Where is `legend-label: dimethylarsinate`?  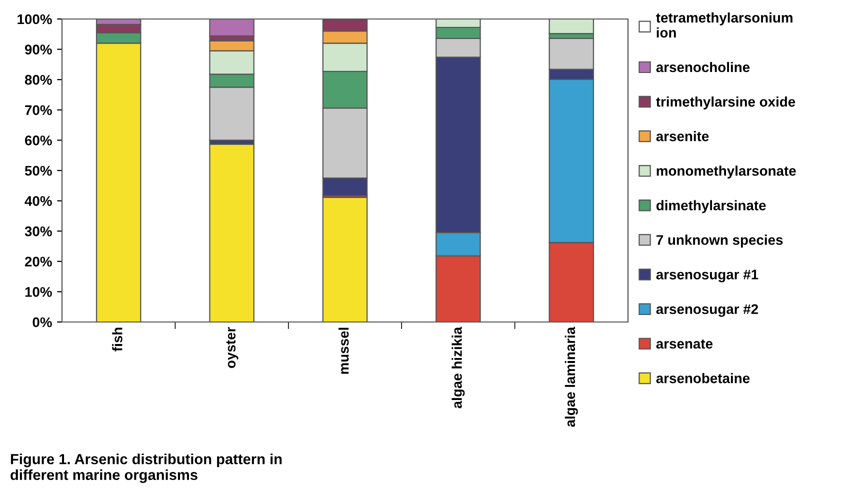 legend-label: dimethylarsinate is located at coordinates (711, 207).